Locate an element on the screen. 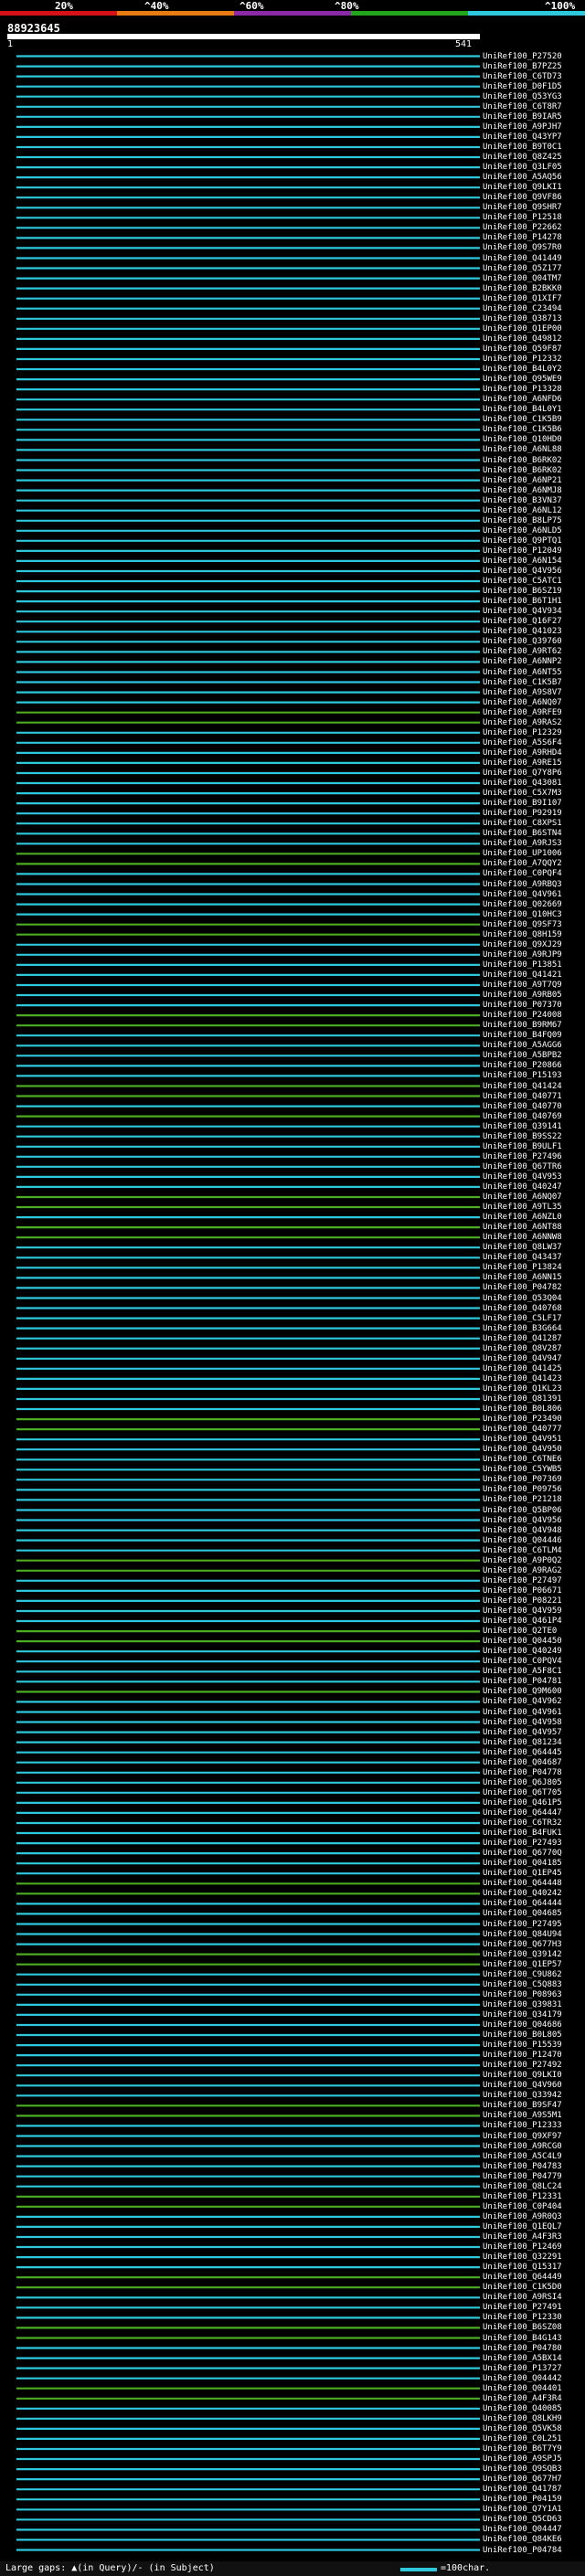 The height and width of the screenshot is (2576, 585). hit-label: UniRef100_P13851 is located at coordinates (522, 964).